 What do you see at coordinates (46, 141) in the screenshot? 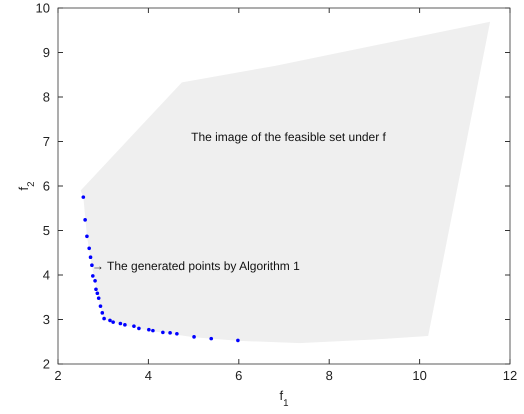
I see `y-tick-label: 7` at bounding box center [46, 141].